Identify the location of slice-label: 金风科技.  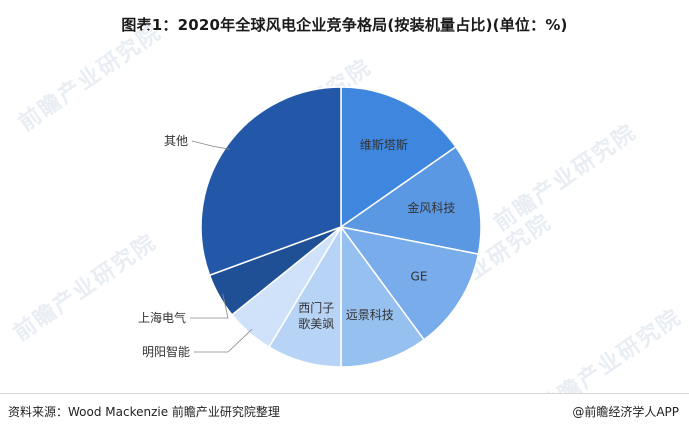
(431, 207).